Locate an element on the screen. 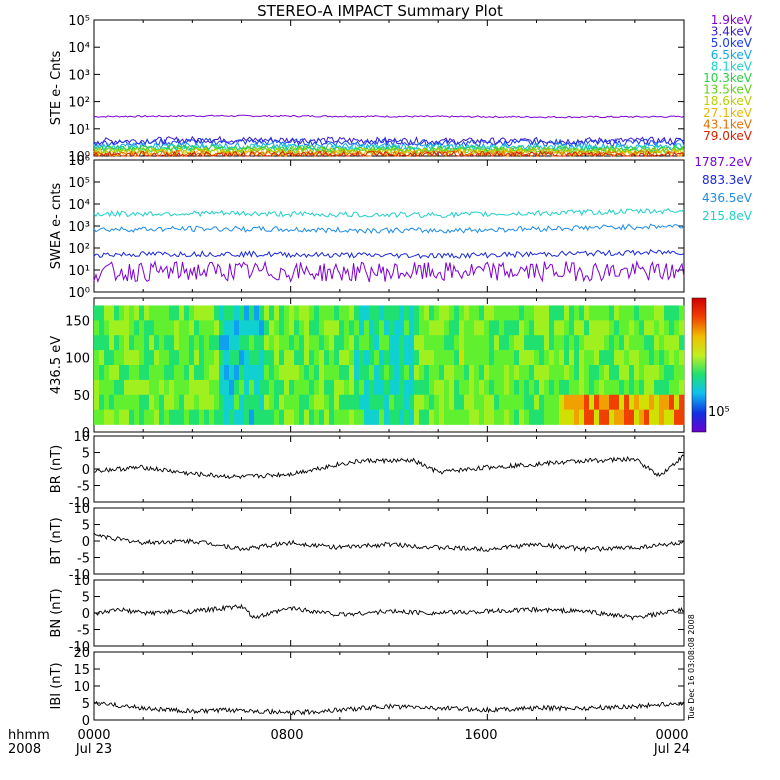 The width and height of the screenshot is (780, 780). y-axis-label-1: SWEA e- cnts is located at coordinates (56, 226).